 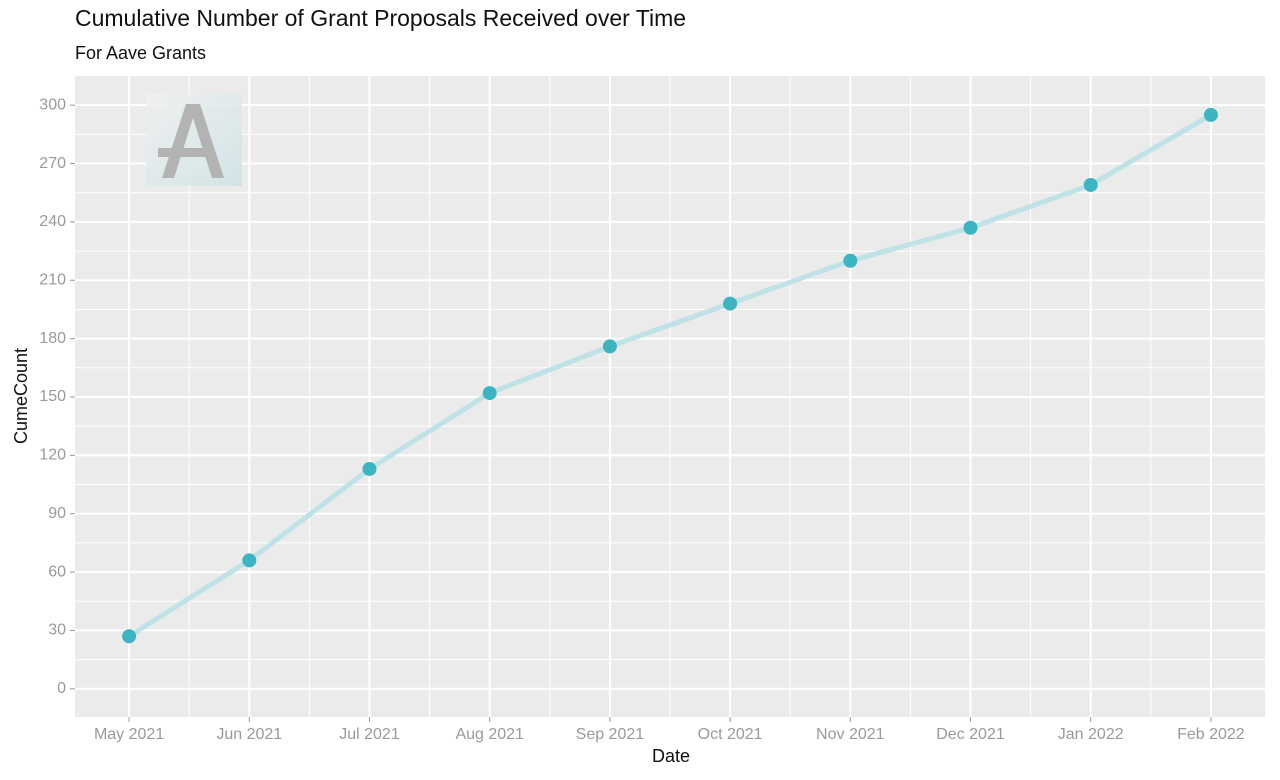 What do you see at coordinates (671, 756) in the screenshot?
I see `x-axis-title: Date` at bounding box center [671, 756].